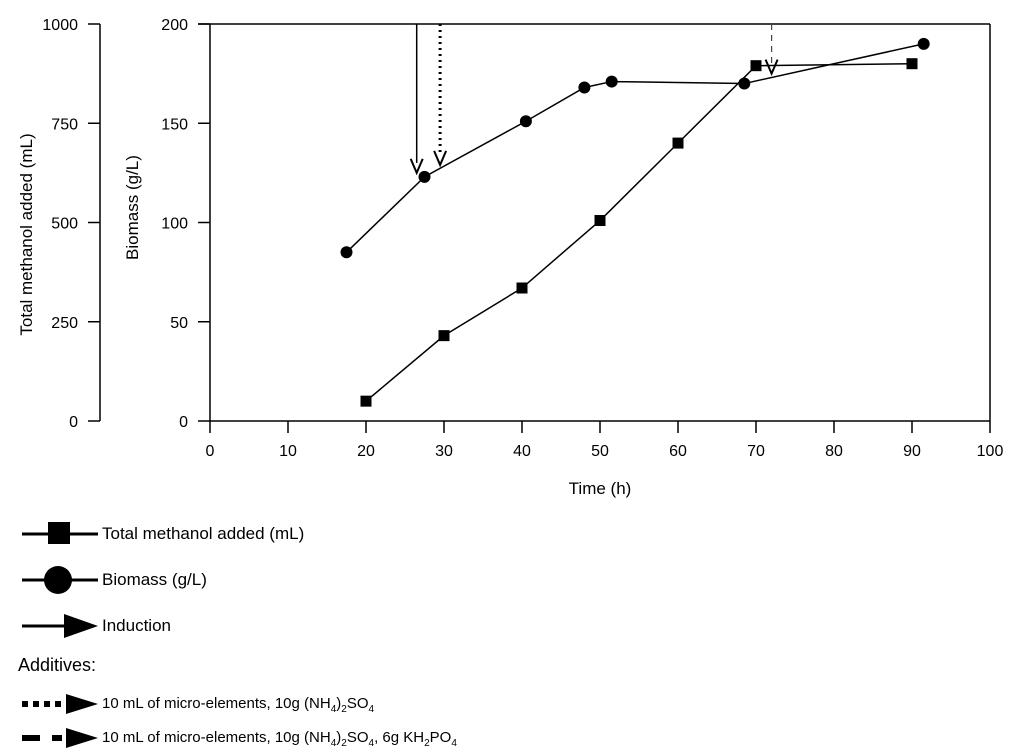 This screenshot has height=754, width=1010. What do you see at coordinates (26, 234) in the screenshot?
I see `left-axis-title: Total methanol added (mL)` at bounding box center [26, 234].